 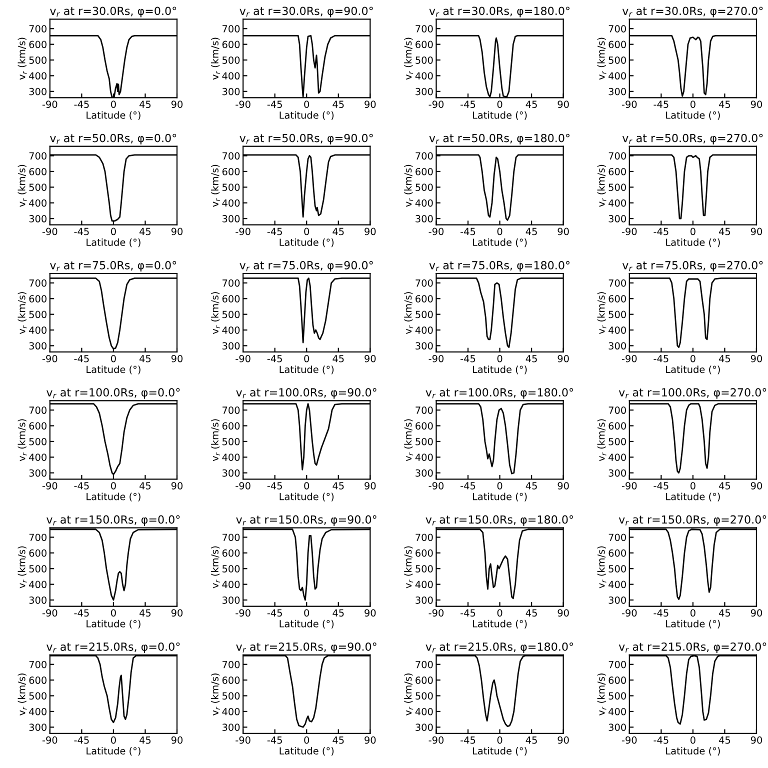 What do you see at coordinates (113, 520) in the screenshot?
I see `chart-title: v$_{r}$ at r=150.0Rs, φ=0.0°` at bounding box center [113, 520].